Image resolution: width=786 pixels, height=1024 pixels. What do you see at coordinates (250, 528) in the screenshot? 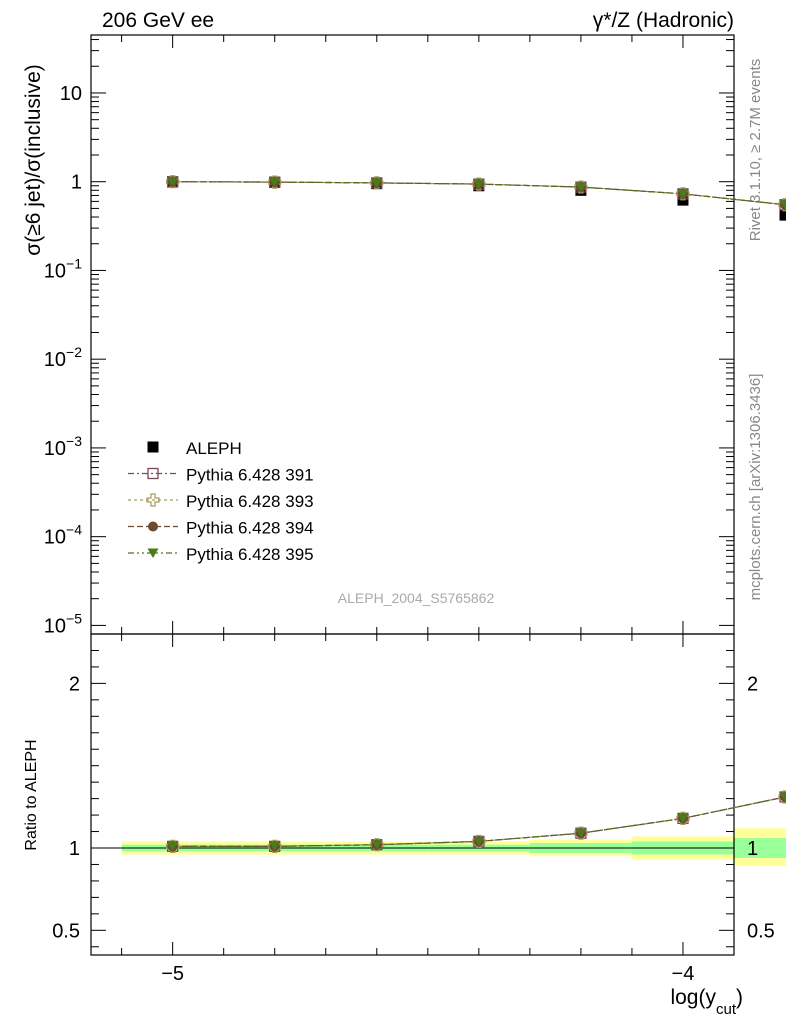
I see `legend-label: Pythia 6.428 394` at bounding box center [250, 528].